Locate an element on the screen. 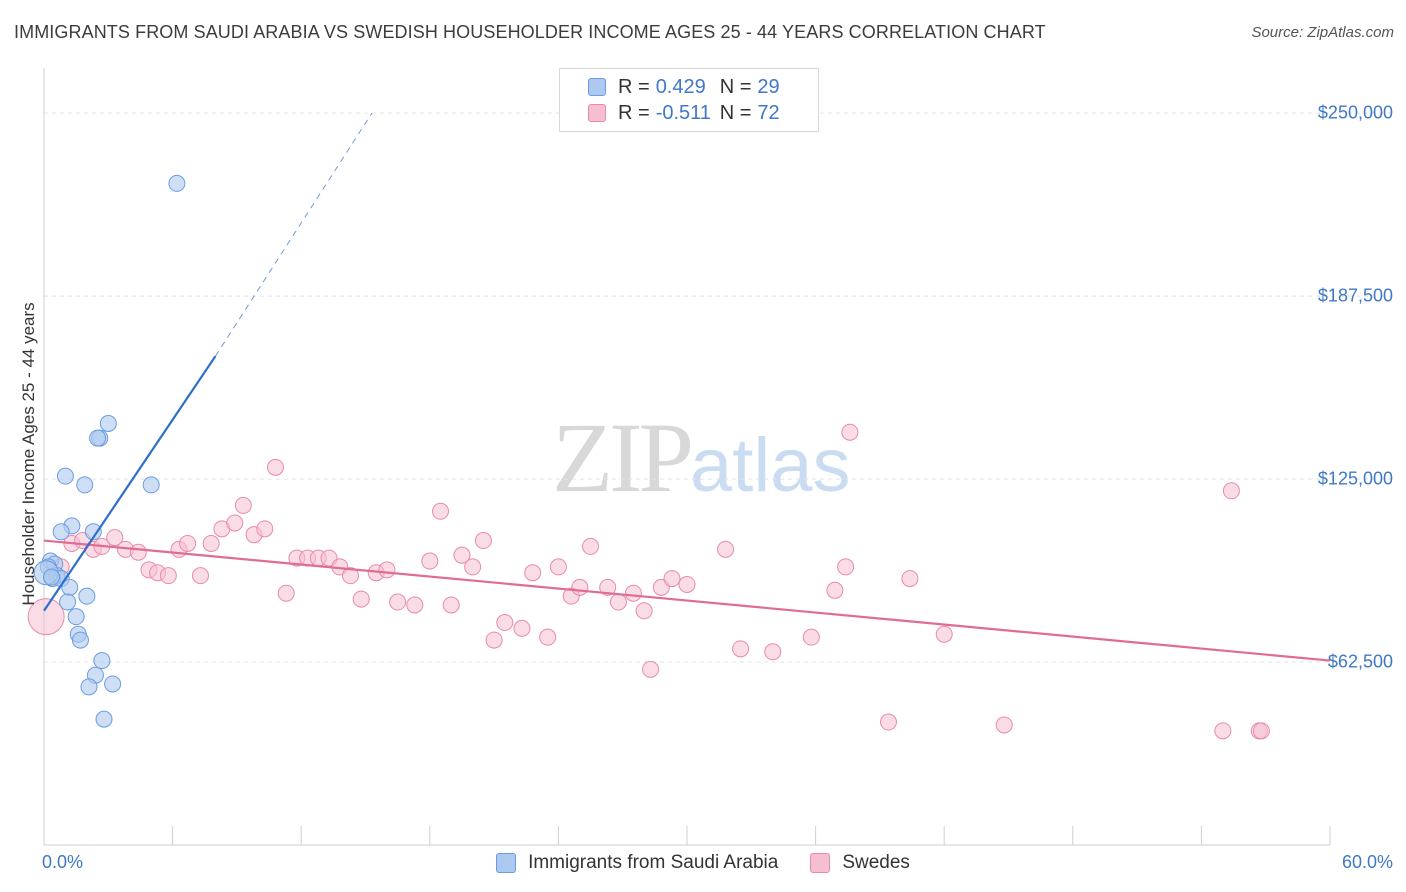 This screenshot has width=1406, height=892. saudi-arabia-points is located at coordinates (109, 451).